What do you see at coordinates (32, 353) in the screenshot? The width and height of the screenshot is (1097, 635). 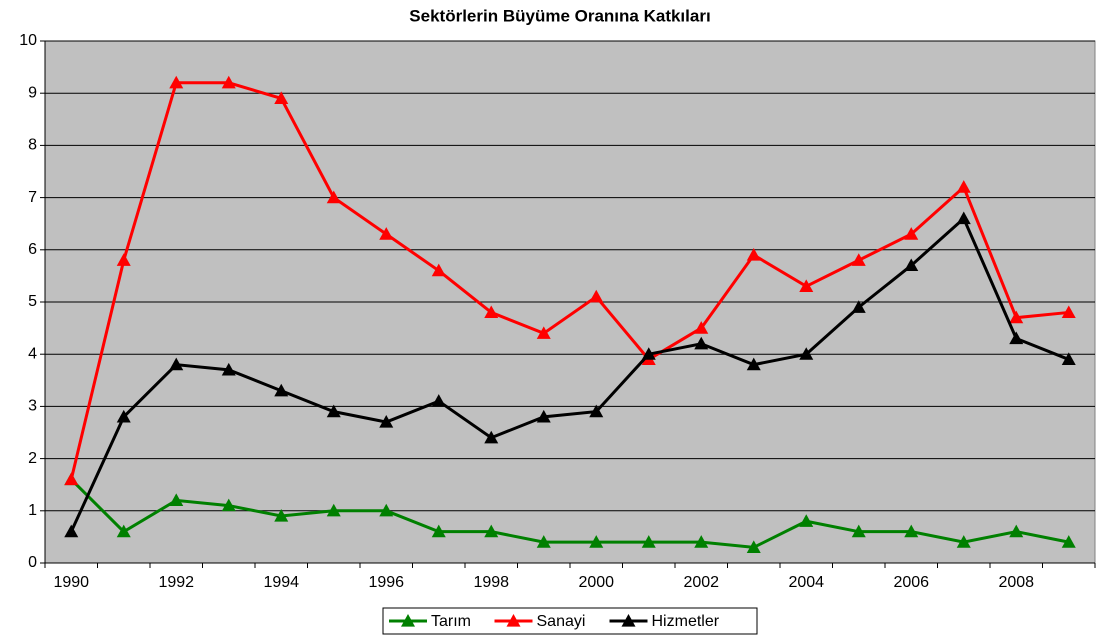 I see `y-tick-label: 4` at bounding box center [32, 353].